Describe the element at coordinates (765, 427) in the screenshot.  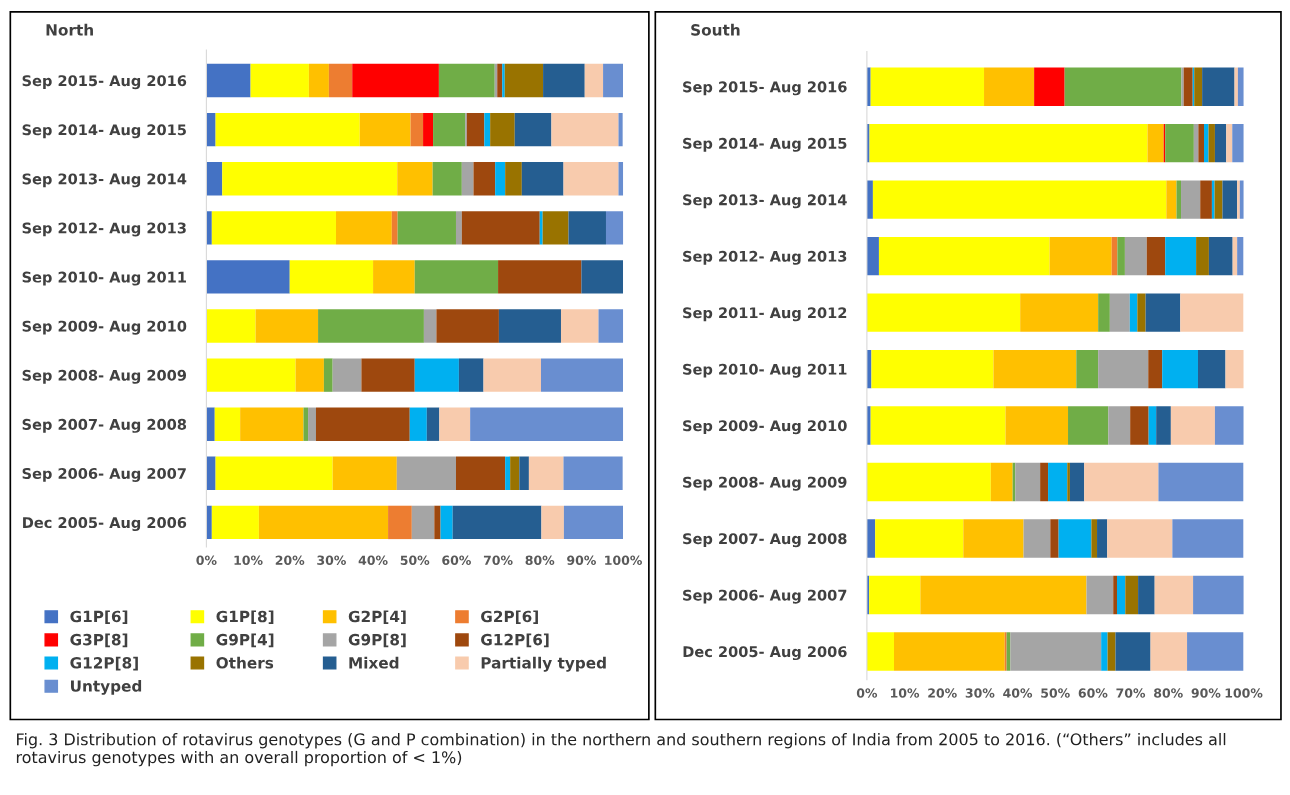
I see `y-tick-label: Sep 2009- Aug 2010` at that location.